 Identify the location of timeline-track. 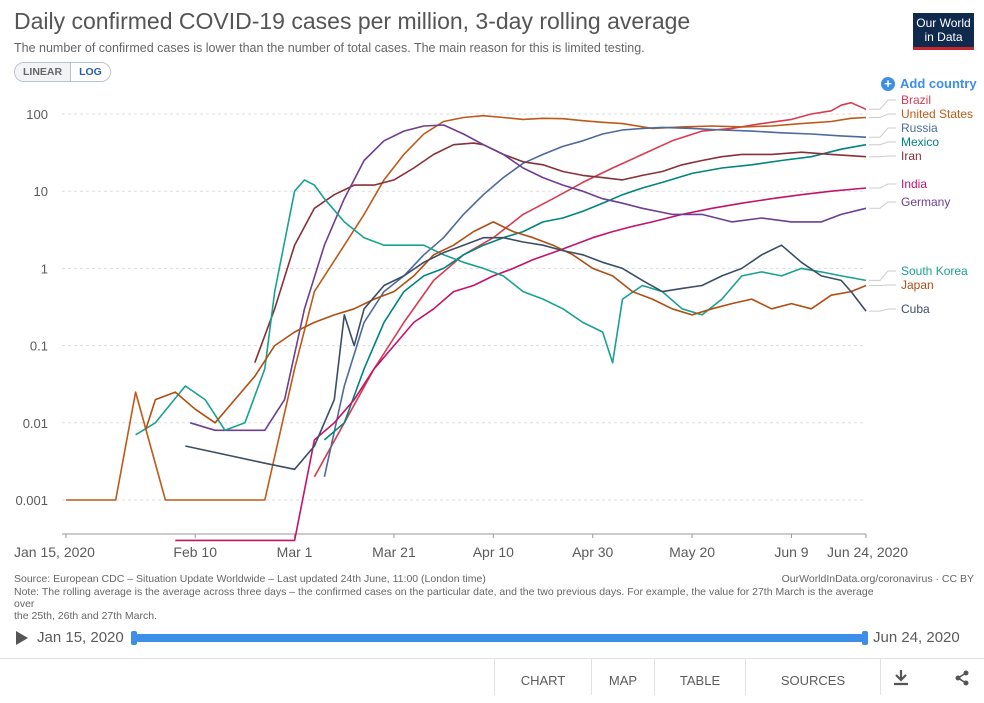
(499, 638).